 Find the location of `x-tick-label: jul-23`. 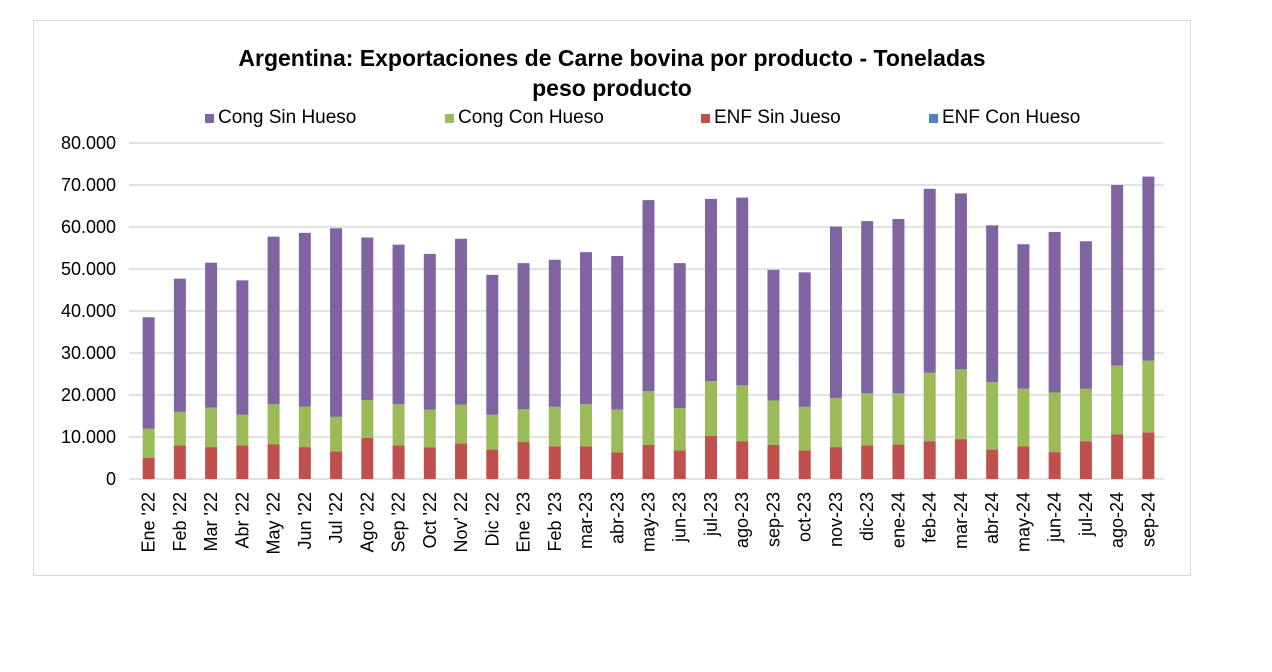

x-tick-label: jul-23 is located at coordinates (711, 514).